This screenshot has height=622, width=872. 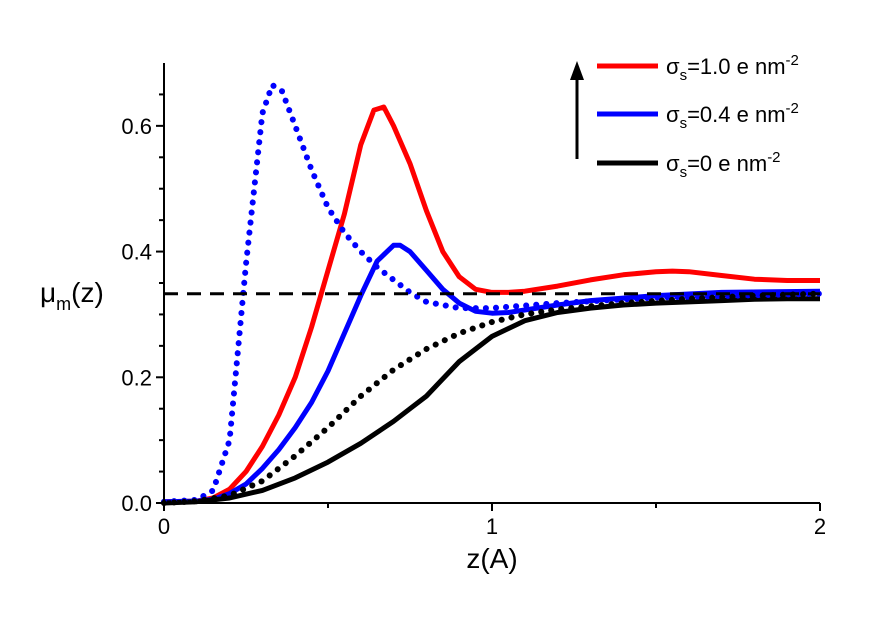 What do you see at coordinates (732, 116) in the screenshot?
I see `legend-label-2: σs=0.4 e nm-2` at bounding box center [732, 116].